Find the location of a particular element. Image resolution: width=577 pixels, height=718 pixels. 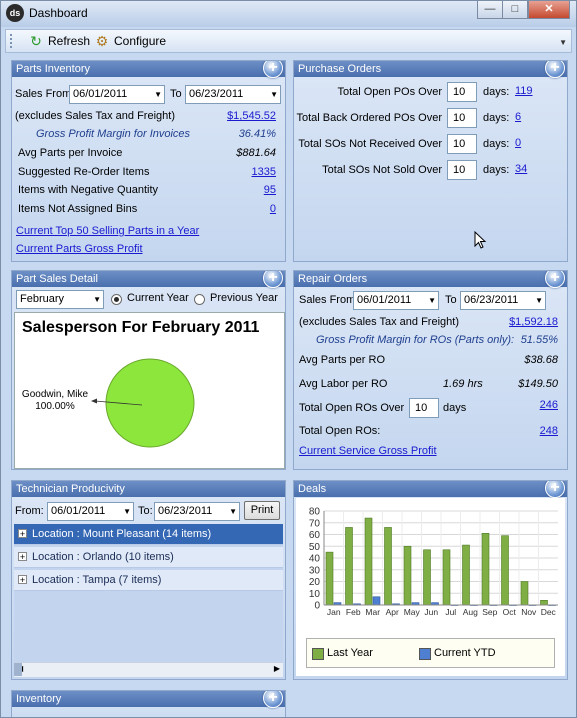

ro-to-label: To is located at coordinates (451, 300).